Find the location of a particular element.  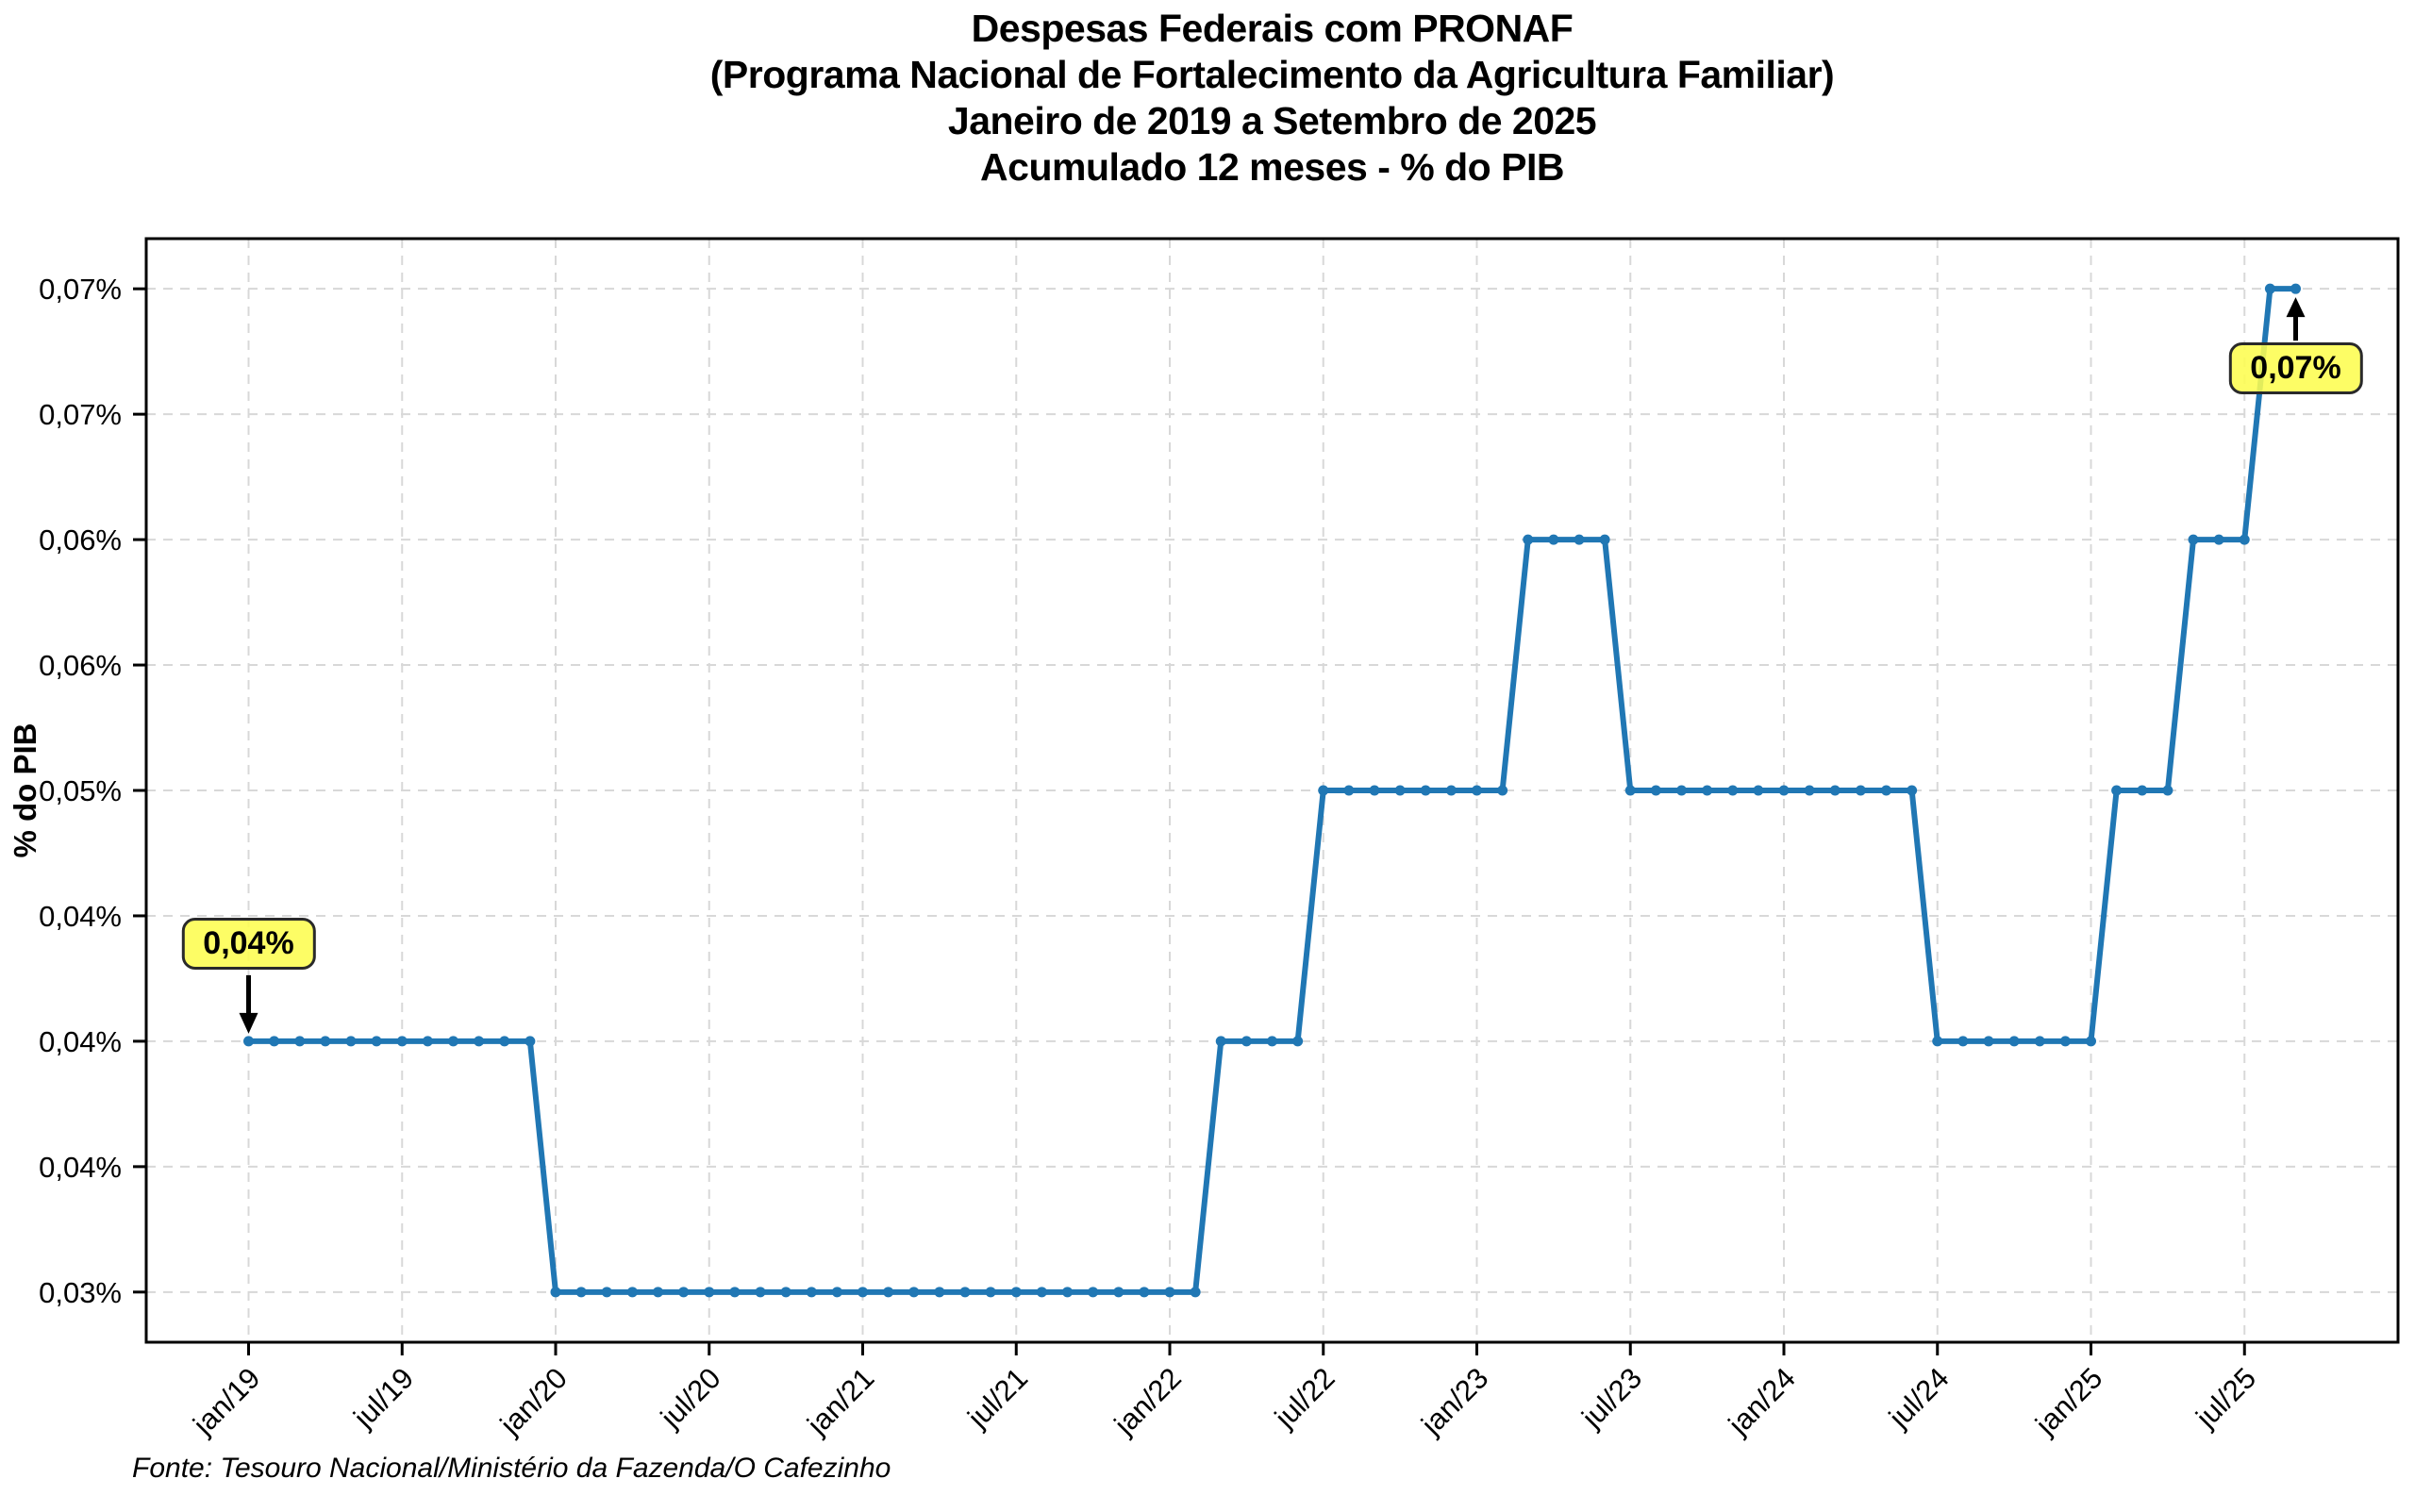

chart-title-line-4: Acumulado 12 meses - % do PIB is located at coordinates (1272, 167).